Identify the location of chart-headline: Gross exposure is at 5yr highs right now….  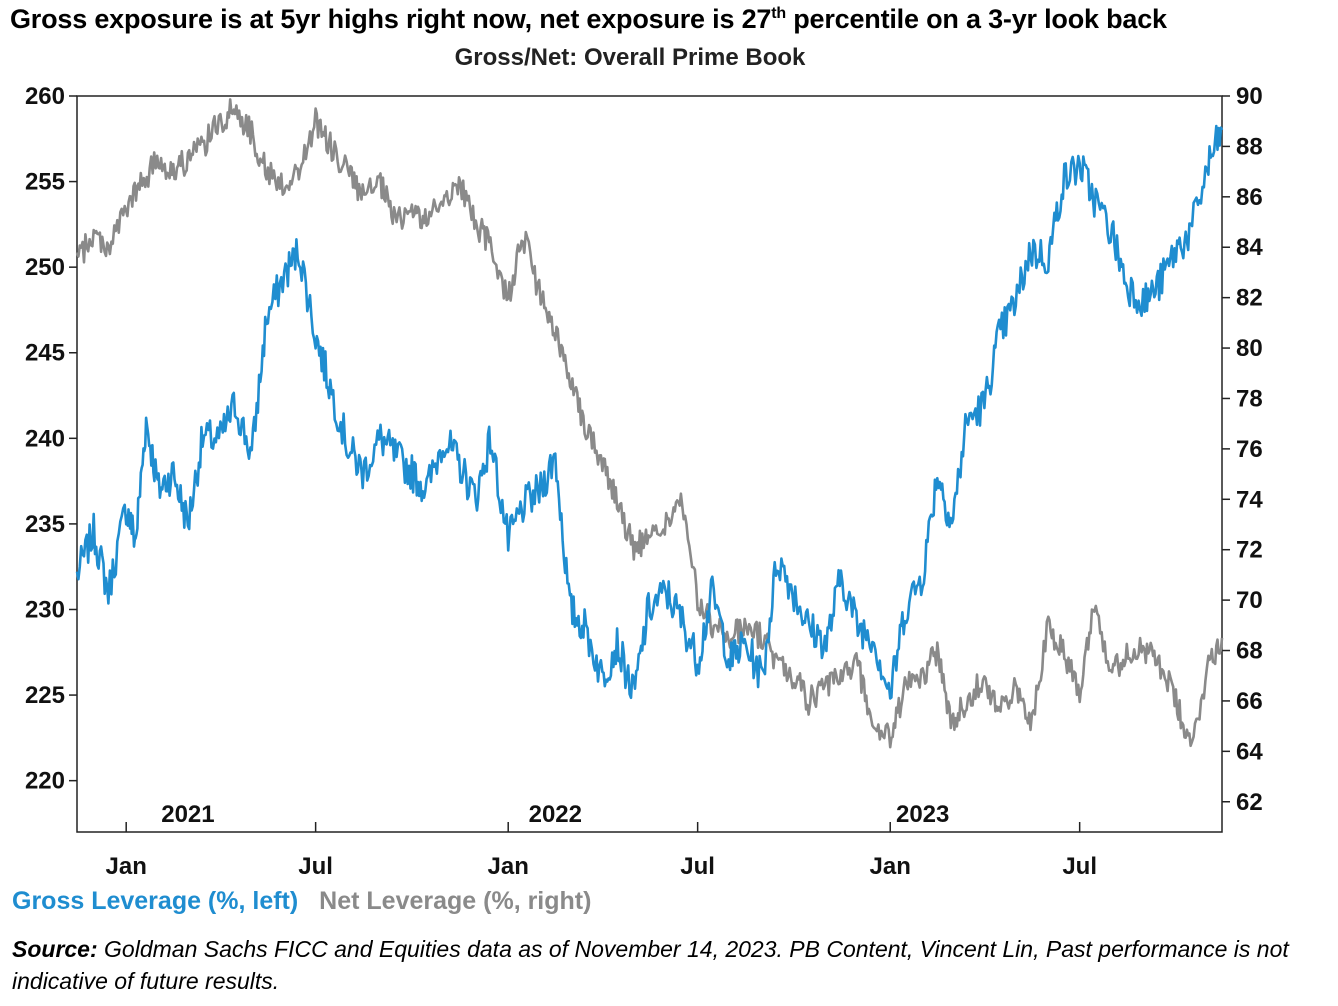
(588, 19).